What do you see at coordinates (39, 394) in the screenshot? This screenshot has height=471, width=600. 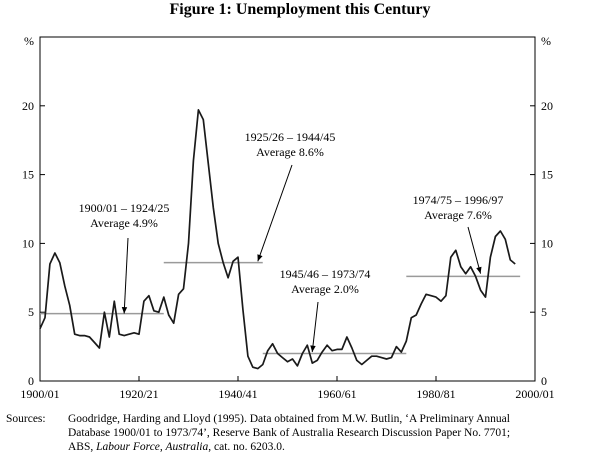 I see `x-tick-label: 1900/01` at bounding box center [39, 394].